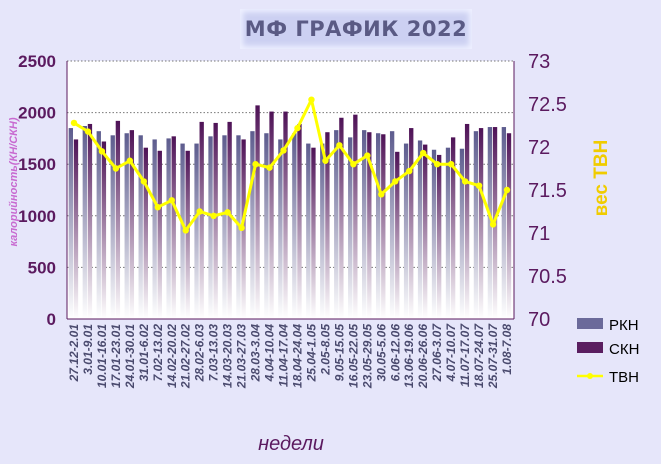  I want to click on right-tick-label: 73, so click(539, 62).